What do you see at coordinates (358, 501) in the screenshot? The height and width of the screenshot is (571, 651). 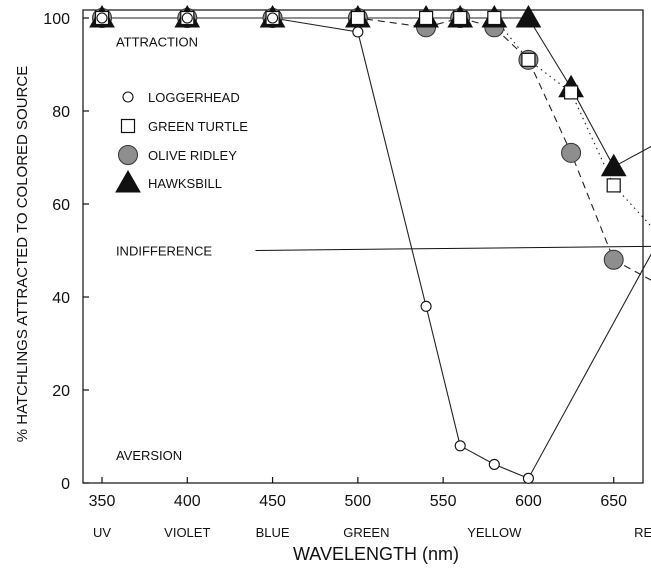 I see `x-tick-label: 500` at bounding box center [358, 501].